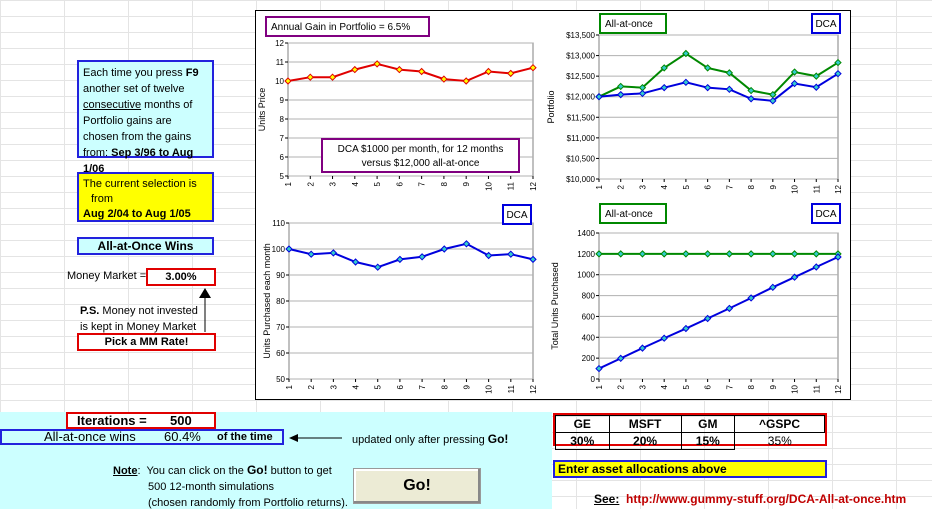  I want to click on y-tick-label: $13,000, so click(580, 56).